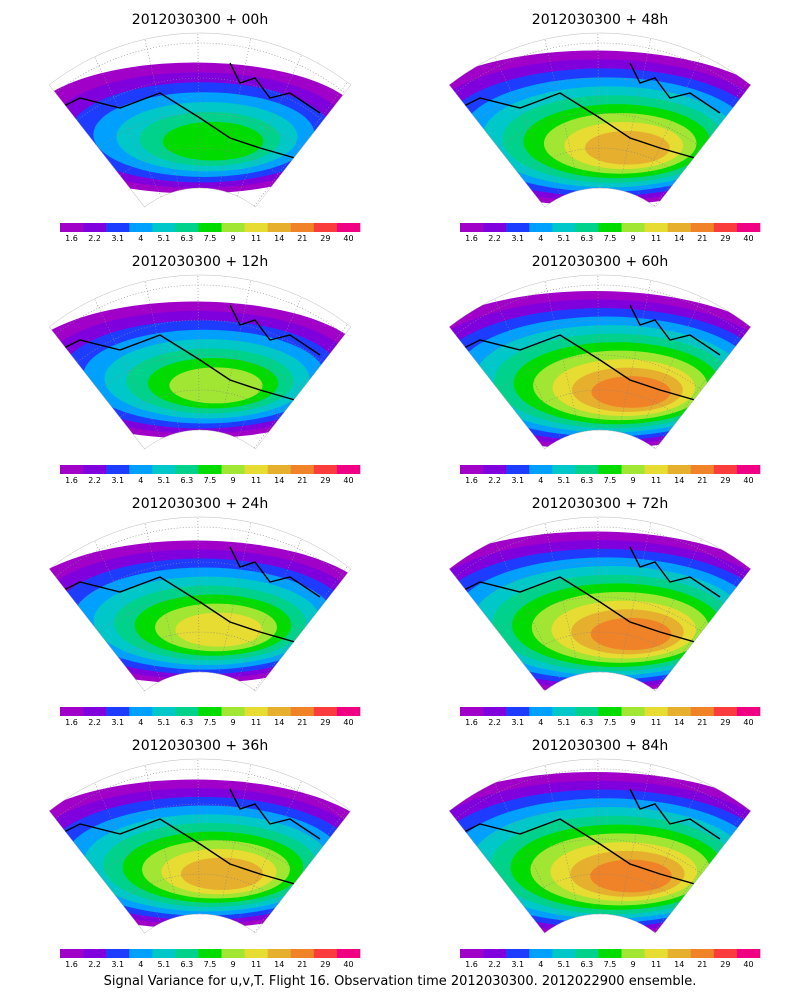 This screenshot has width=800, height=1000. What do you see at coordinates (679, 238) in the screenshot?
I see `colorbar-tick-label: 14` at bounding box center [679, 238].